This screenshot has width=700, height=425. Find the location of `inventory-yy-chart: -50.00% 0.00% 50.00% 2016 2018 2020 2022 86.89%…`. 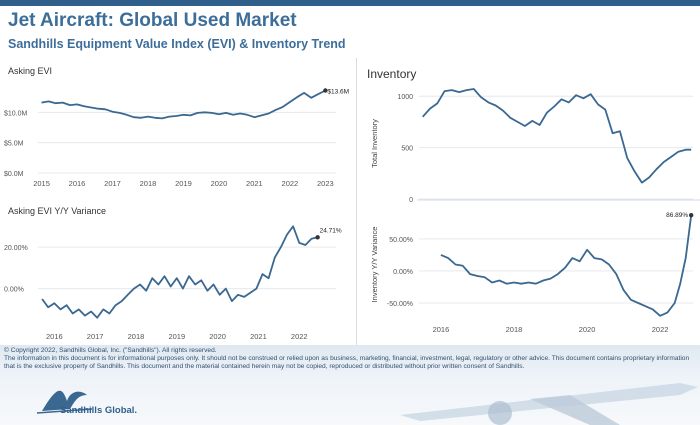

inventory-yy-chart: -50.00% 0.00% 50.00% 2016 2018 2020 2022 86.89%… is located at coordinates (532, 273).